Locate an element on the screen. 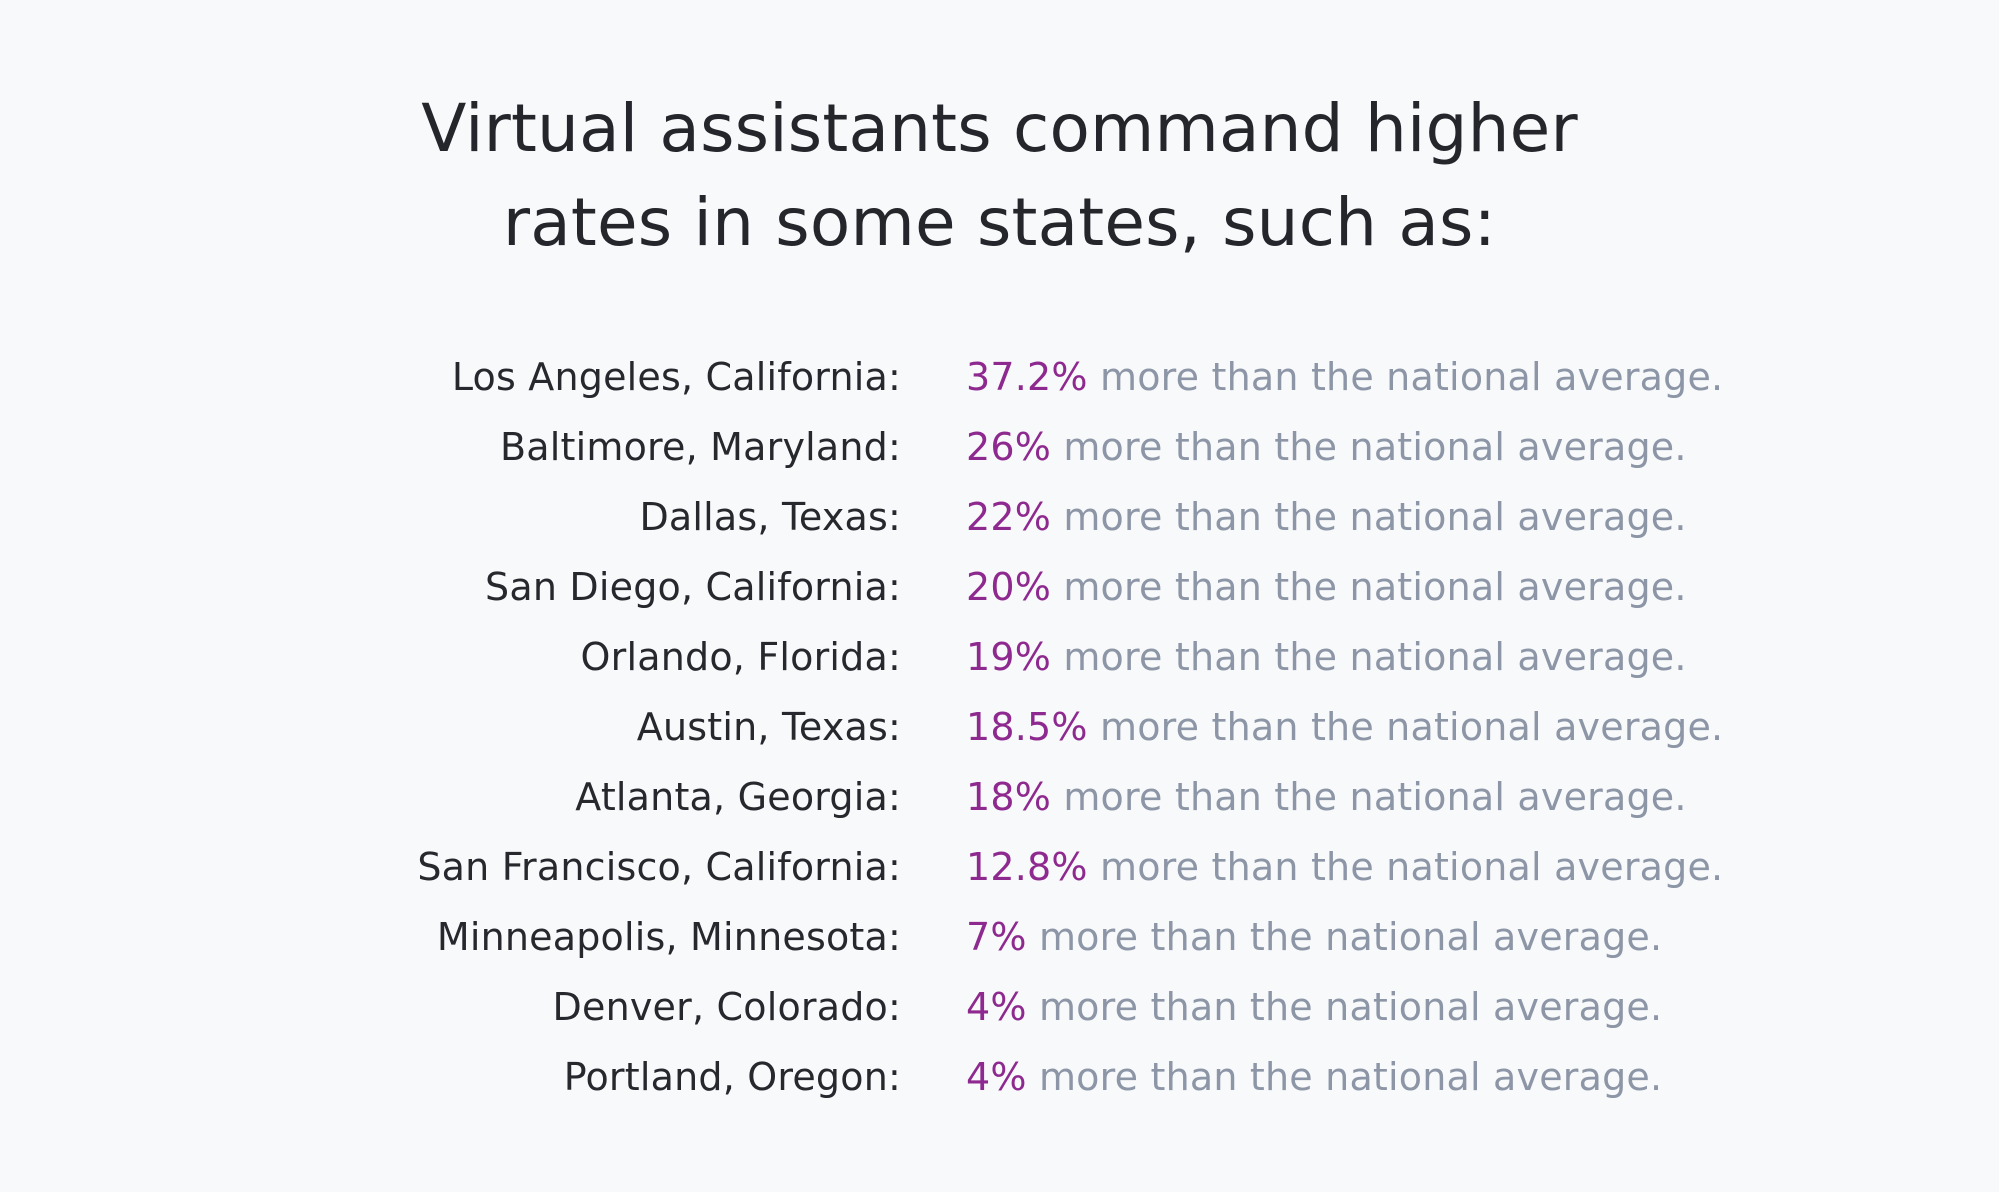  rate-text: 20% more than the national average. is located at coordinates (1326, 587).